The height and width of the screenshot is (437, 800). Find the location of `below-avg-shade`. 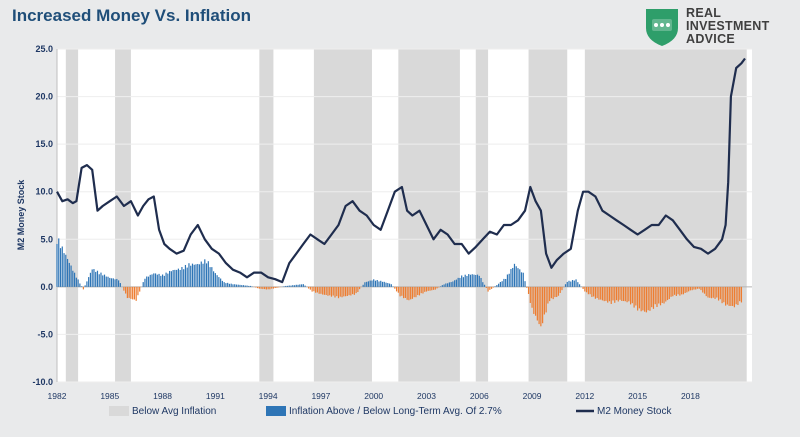

below-avg-shade is located at coordinates (482, 215).